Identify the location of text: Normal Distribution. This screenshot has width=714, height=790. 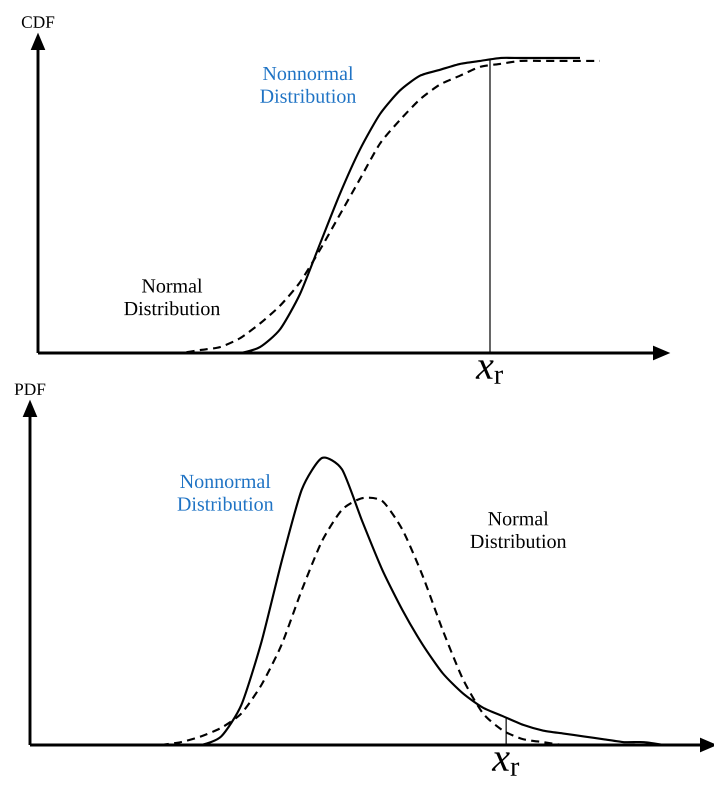
(518, 529).